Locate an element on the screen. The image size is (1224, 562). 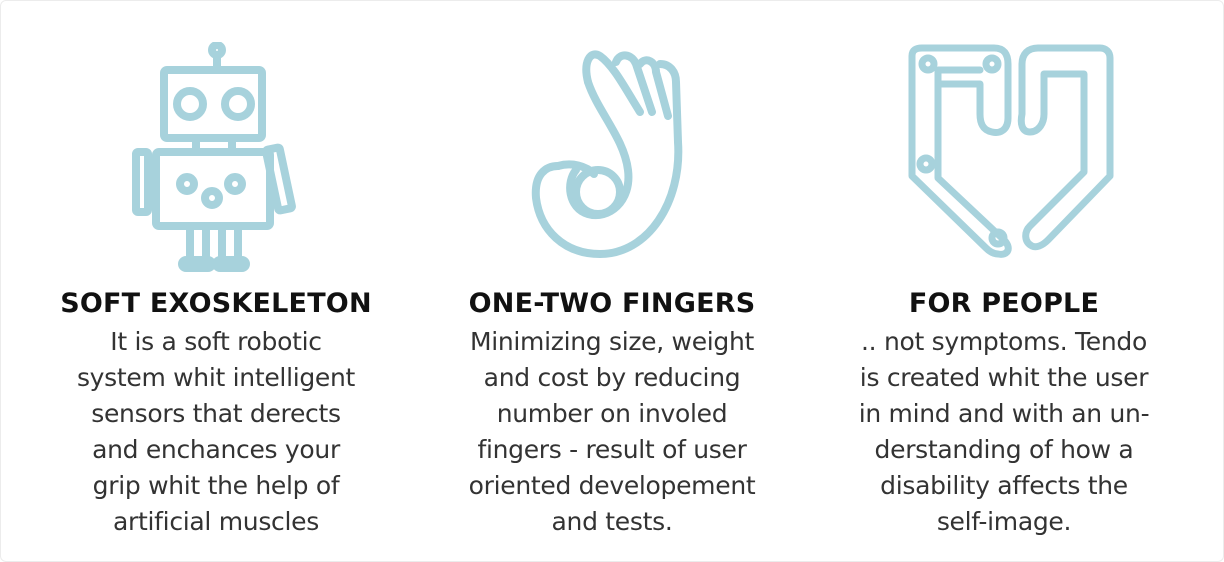
description-line: Minimizing size, weight is located at coordinates (612, 341).